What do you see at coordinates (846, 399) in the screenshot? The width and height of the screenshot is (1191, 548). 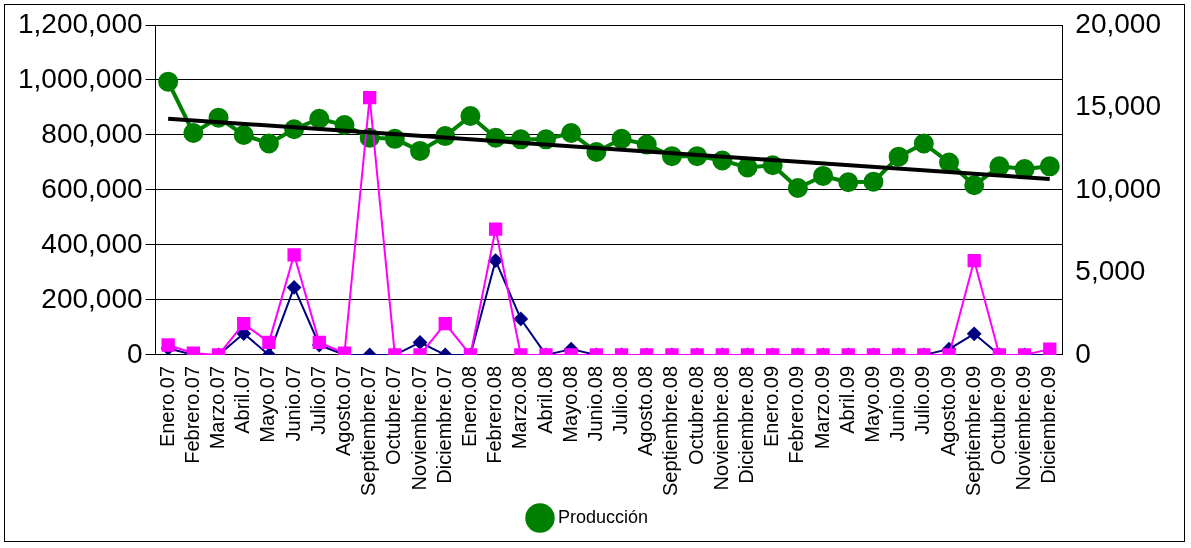 I see `x-tick-label: Abril.09` at bounding box center [846, 399].